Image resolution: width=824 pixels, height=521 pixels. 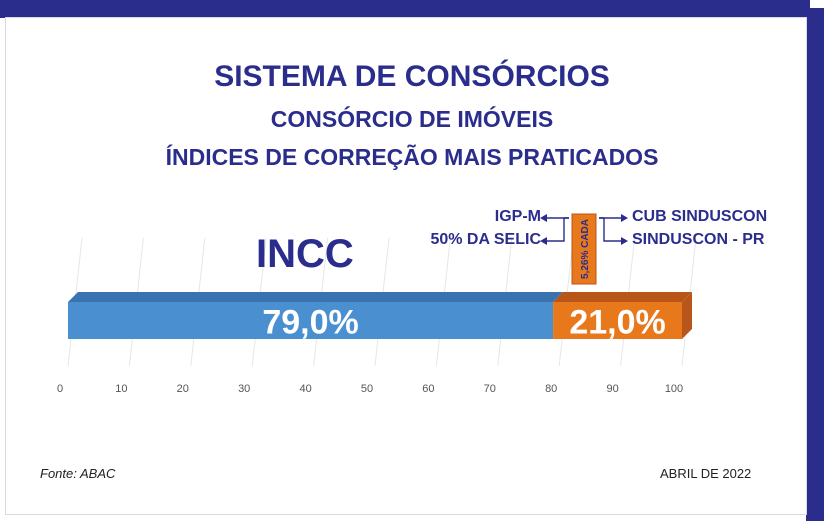 What do you see at coordinates (700, 216) in the screenshot?
I see `annotation-cub-sinduscon: CUB SINDUSCON` at bounding box center [700, 216].